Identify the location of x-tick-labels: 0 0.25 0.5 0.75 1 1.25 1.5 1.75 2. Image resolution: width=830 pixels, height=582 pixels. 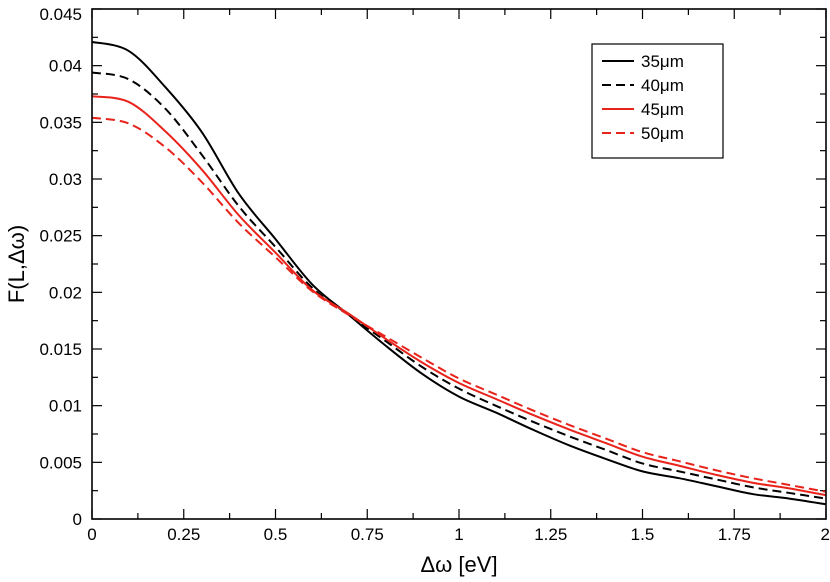
(458, 534).